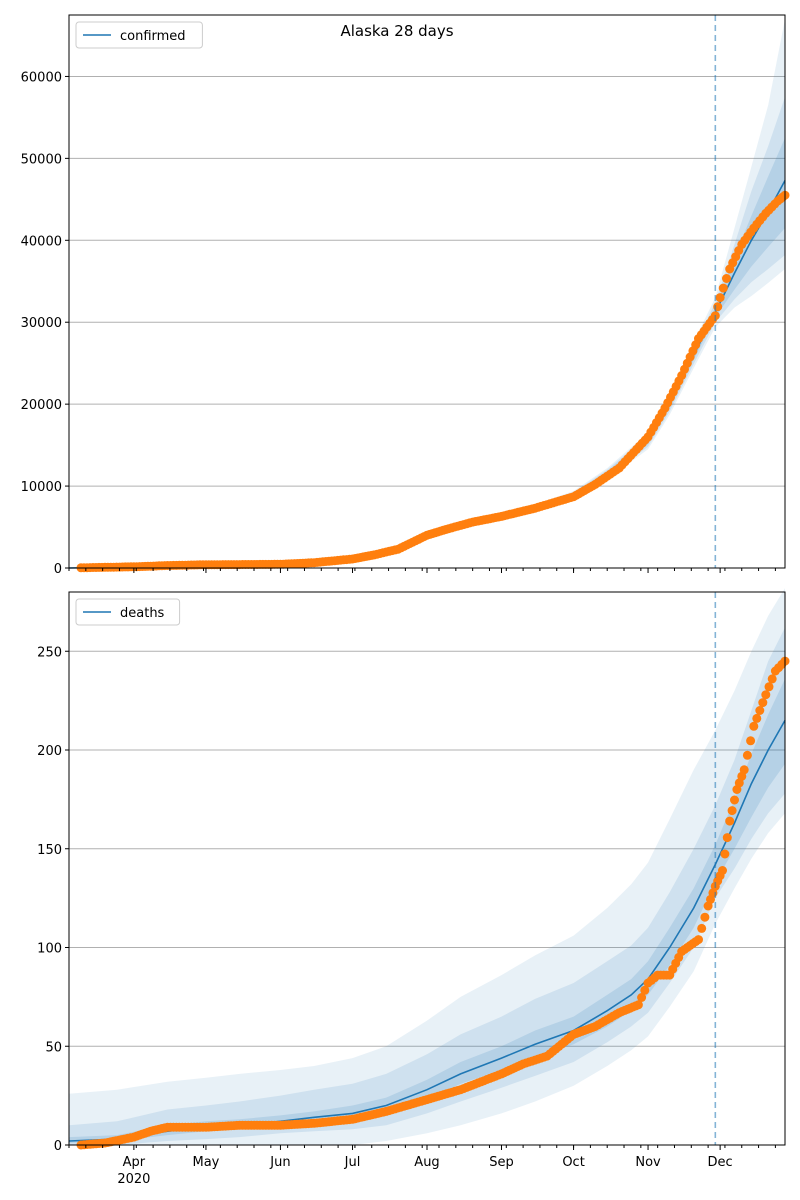  Describe the element at coordinates (426, 1162) in the screenshot. I see `x-tick-label: Aug` at that location.